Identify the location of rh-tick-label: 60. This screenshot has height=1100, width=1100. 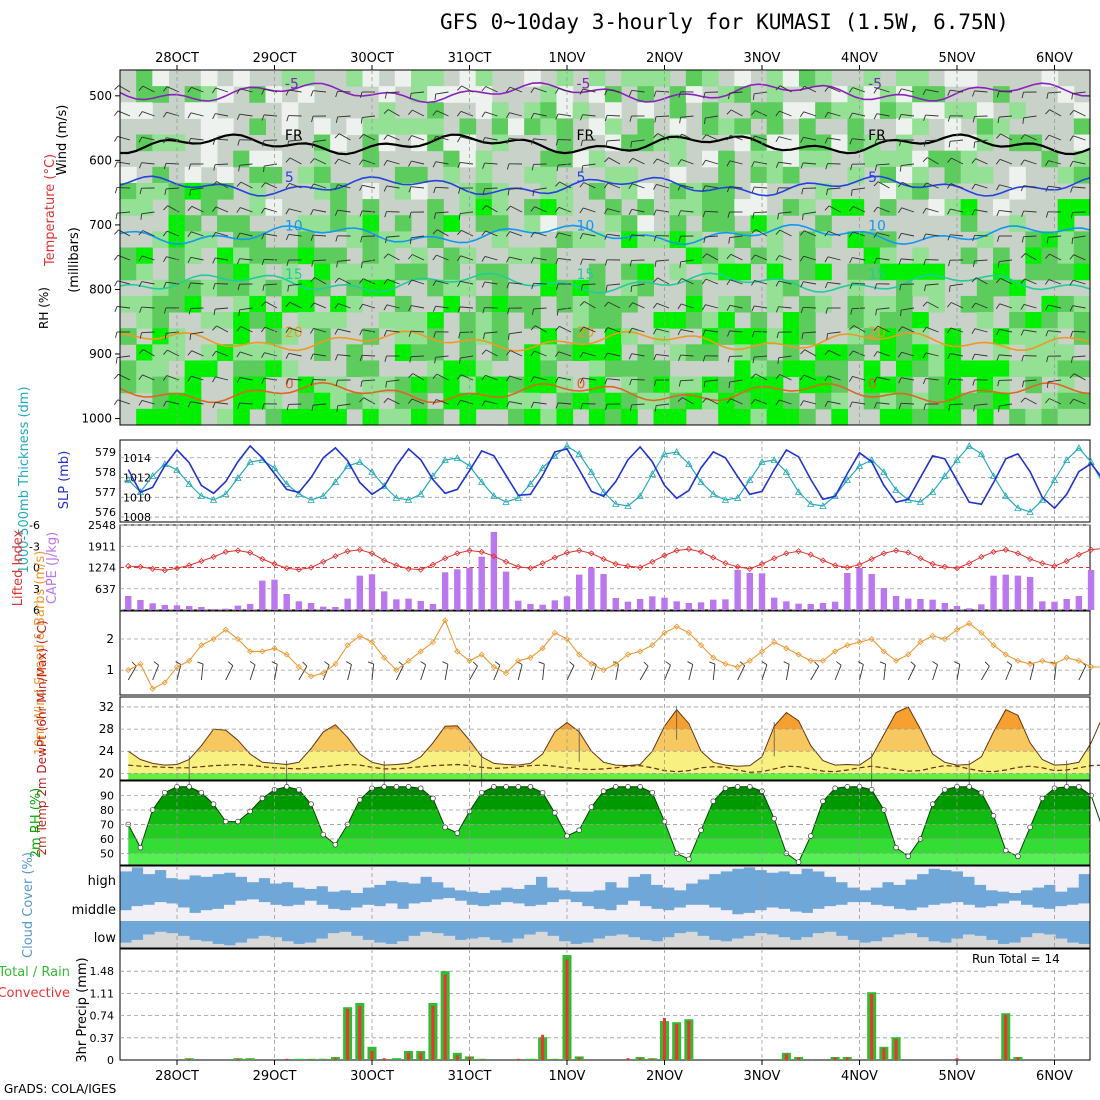
(107, 839).